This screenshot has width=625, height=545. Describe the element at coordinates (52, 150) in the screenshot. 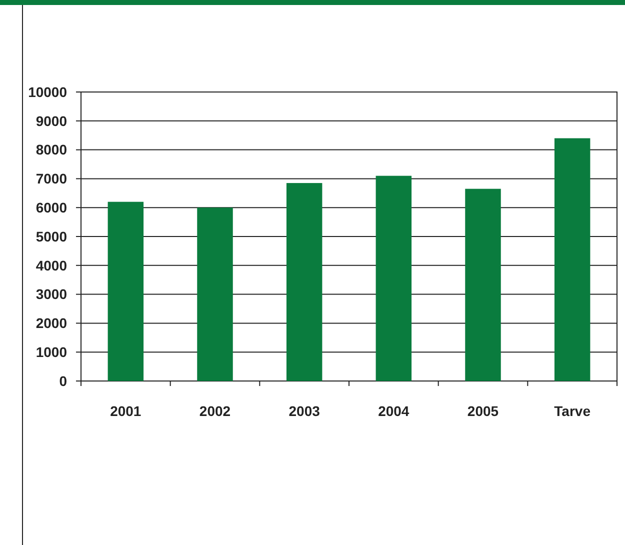

I see `y-tick-label: 8000` at that location.